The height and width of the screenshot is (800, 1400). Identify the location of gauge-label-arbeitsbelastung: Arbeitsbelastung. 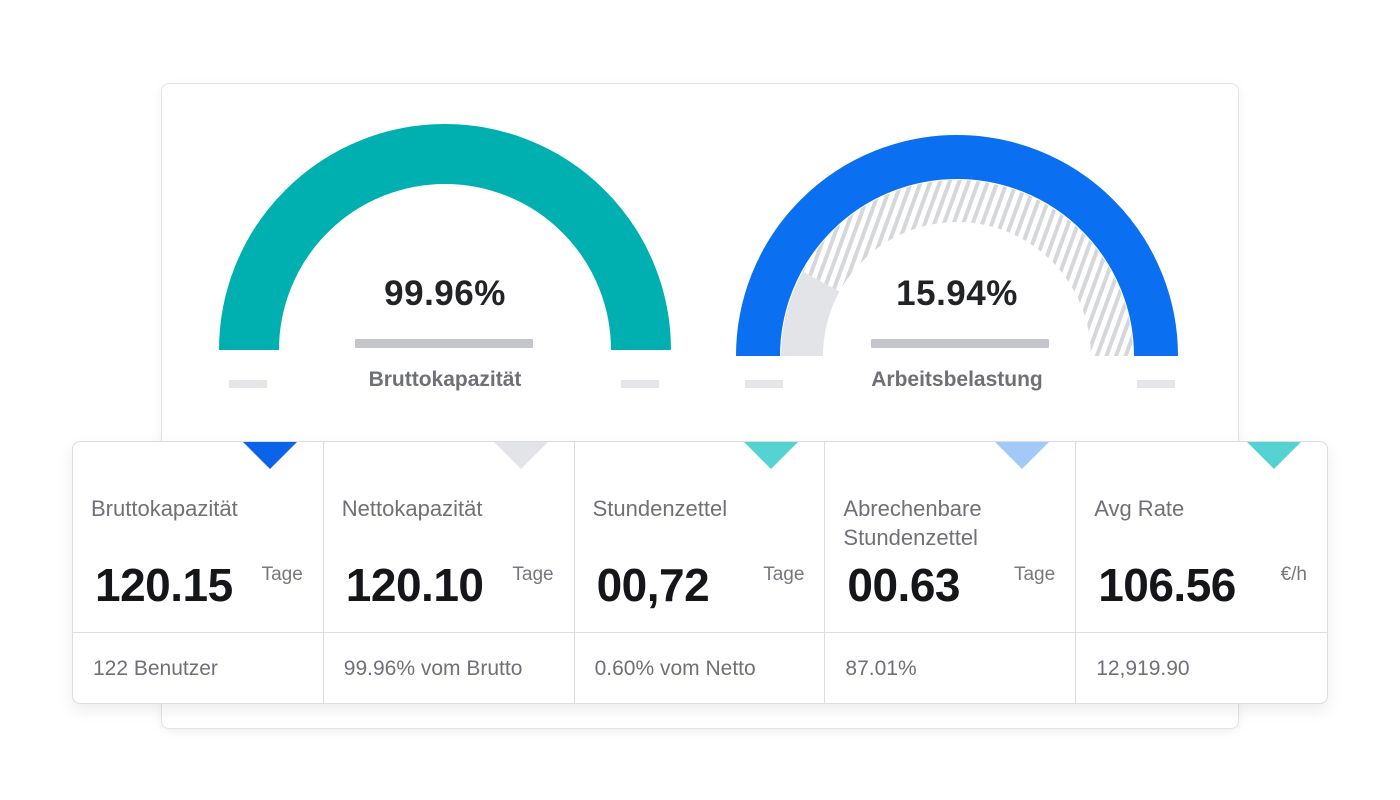
(957, 379).